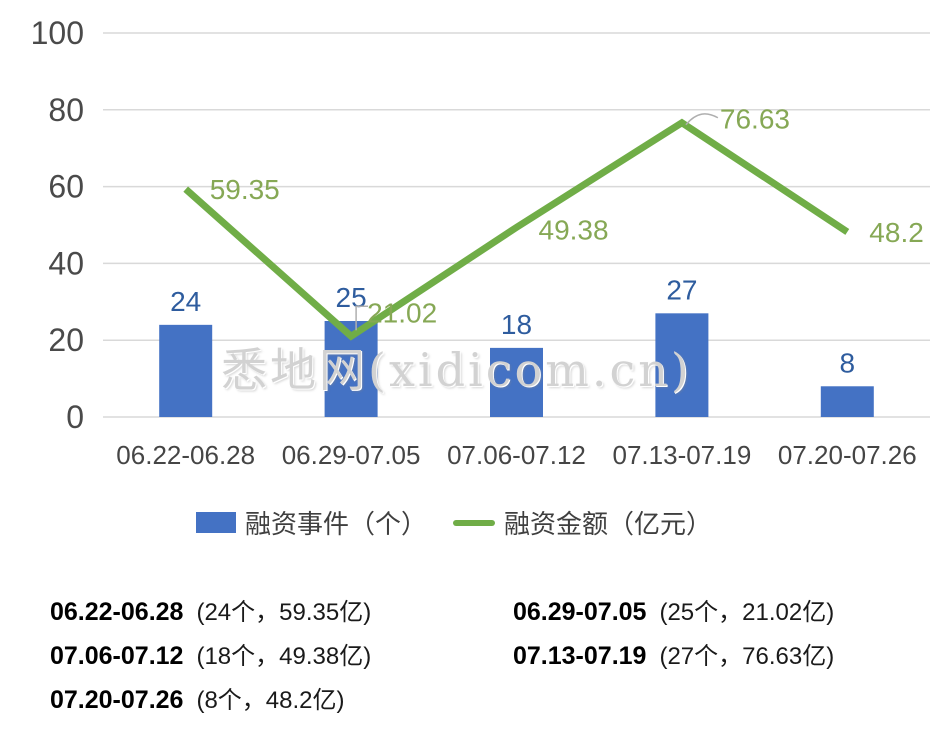  I want to click on summary-date: 07.20-07.26, so click(117, 700).